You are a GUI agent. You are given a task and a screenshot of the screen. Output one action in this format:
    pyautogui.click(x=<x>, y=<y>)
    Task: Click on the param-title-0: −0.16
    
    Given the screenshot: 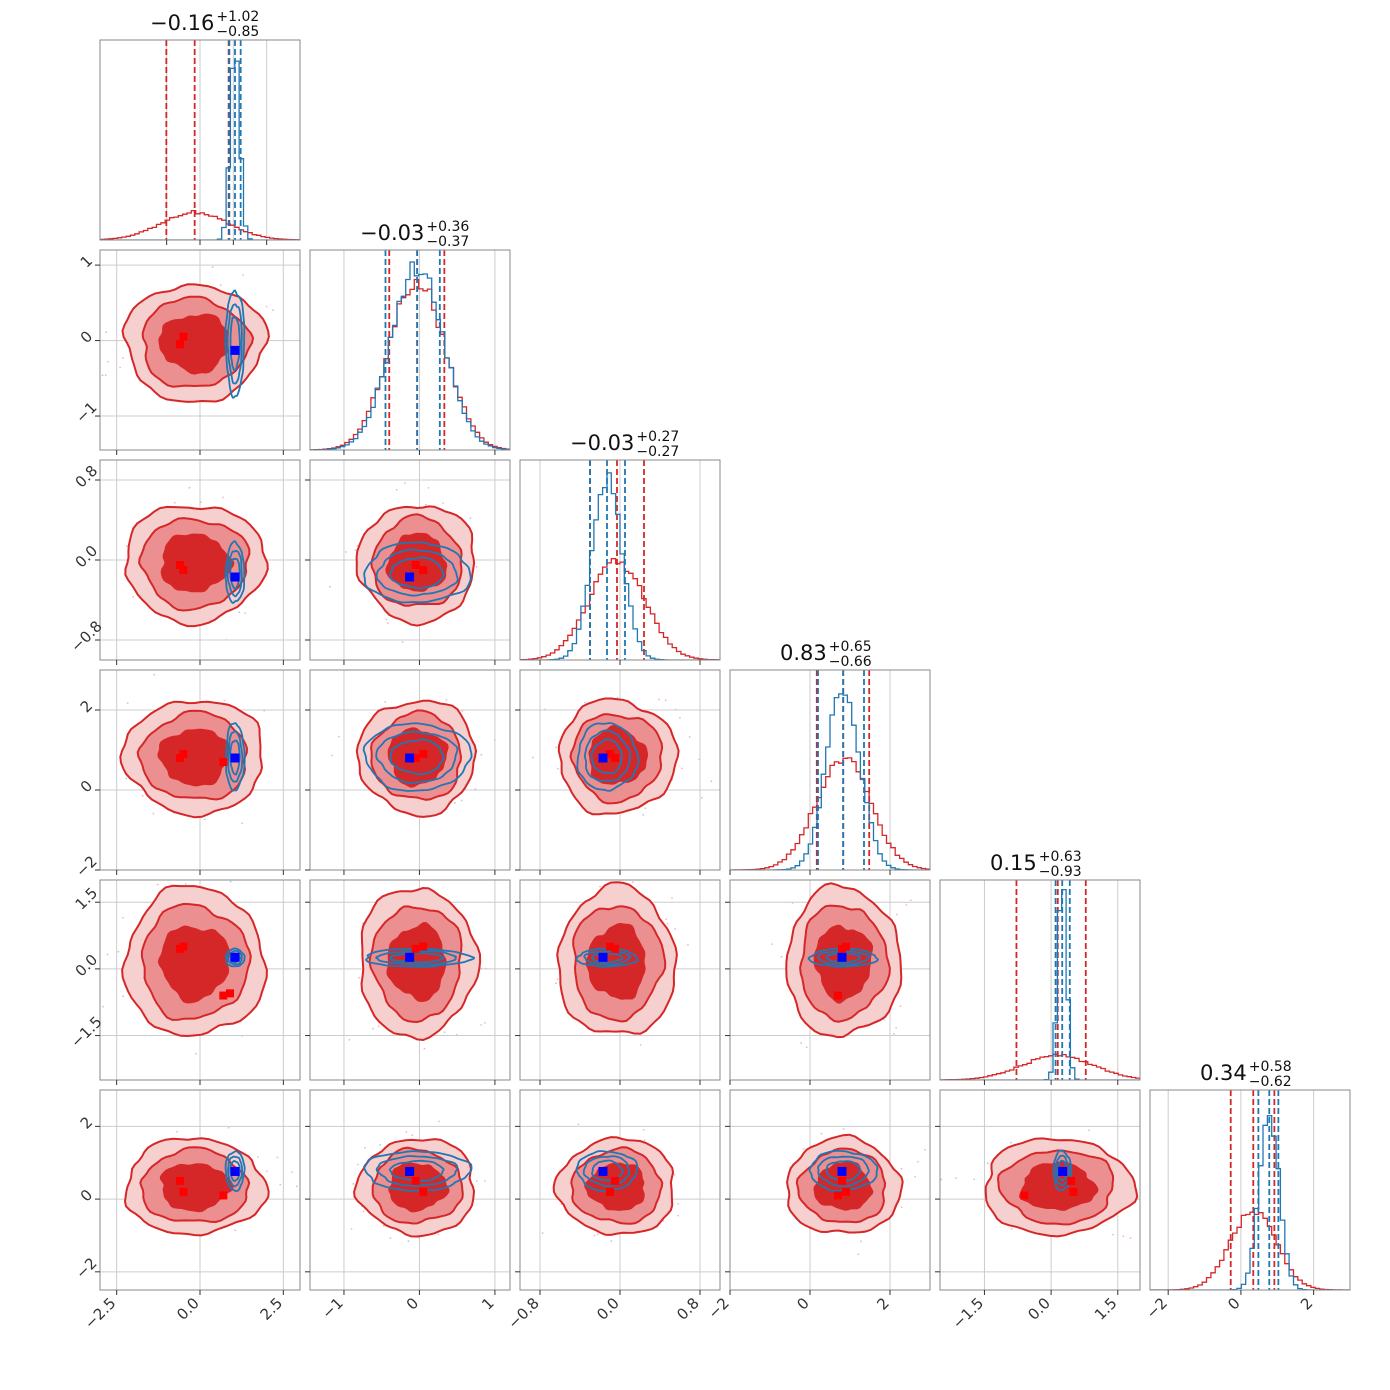 What is the action you would take?
    pyautogui.click(x=182, y=23)
    